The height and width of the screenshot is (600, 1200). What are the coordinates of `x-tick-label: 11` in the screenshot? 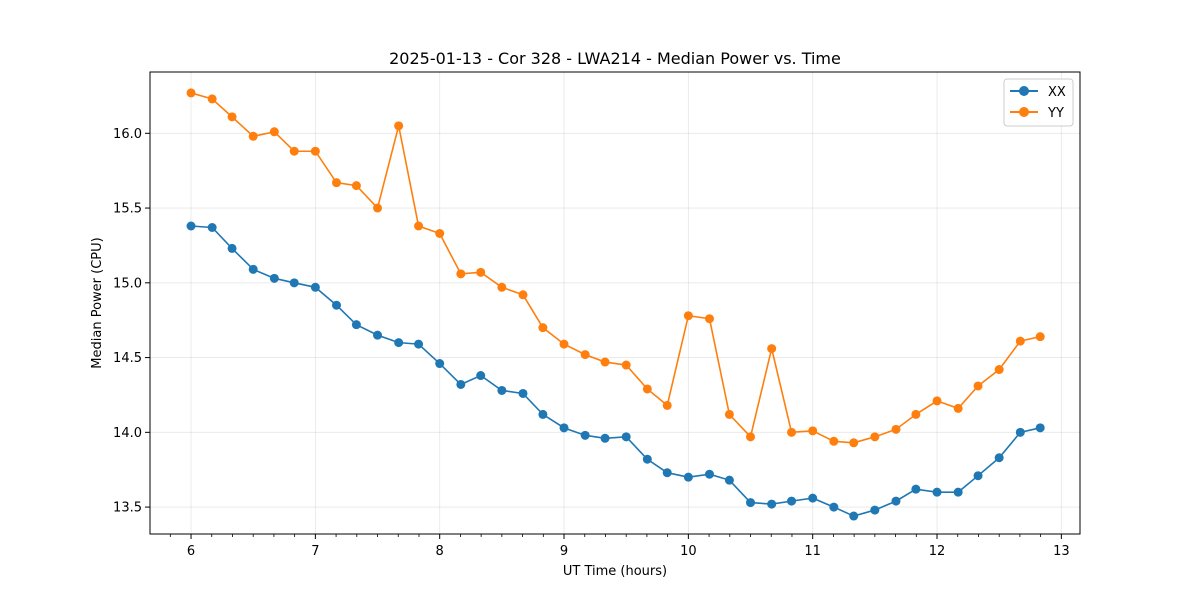 It's located at (812, 551).